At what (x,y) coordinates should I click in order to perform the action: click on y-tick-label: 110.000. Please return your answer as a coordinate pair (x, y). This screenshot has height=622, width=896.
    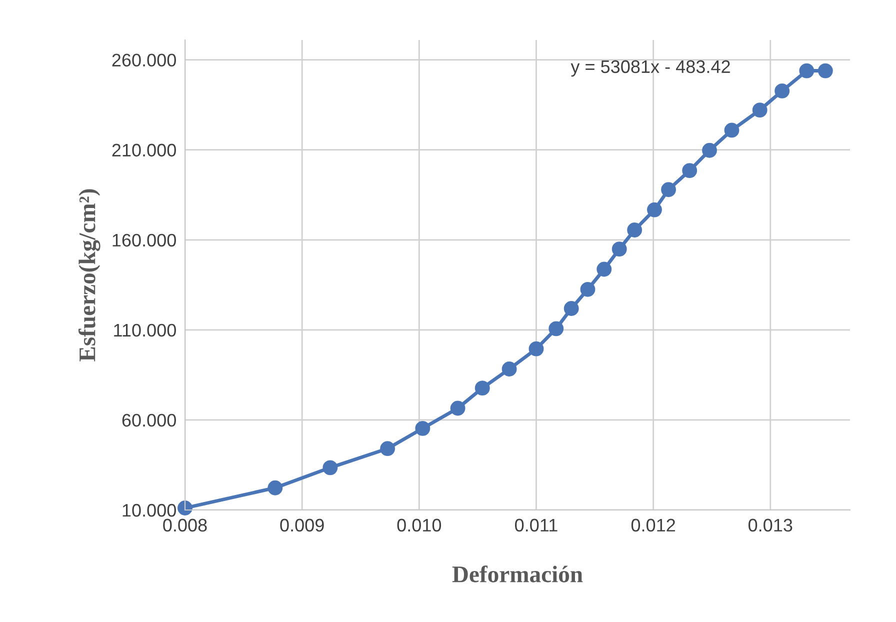
    Looking at the image, I should click on (145, 330).